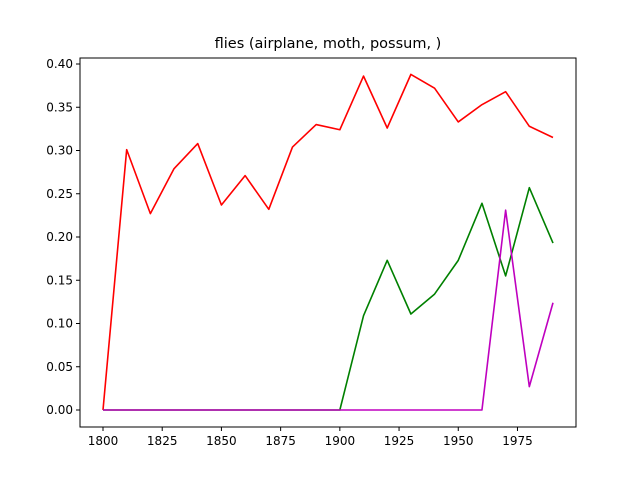  I want to click on x-tick-label: 1800, so click(103, 441).